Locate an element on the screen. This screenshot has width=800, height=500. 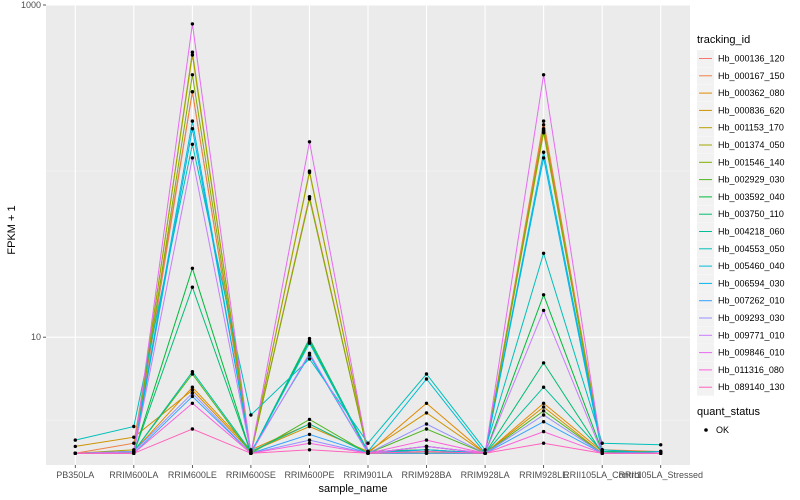
x-tick-label: PB350LA is located at coordinates (75, 475).